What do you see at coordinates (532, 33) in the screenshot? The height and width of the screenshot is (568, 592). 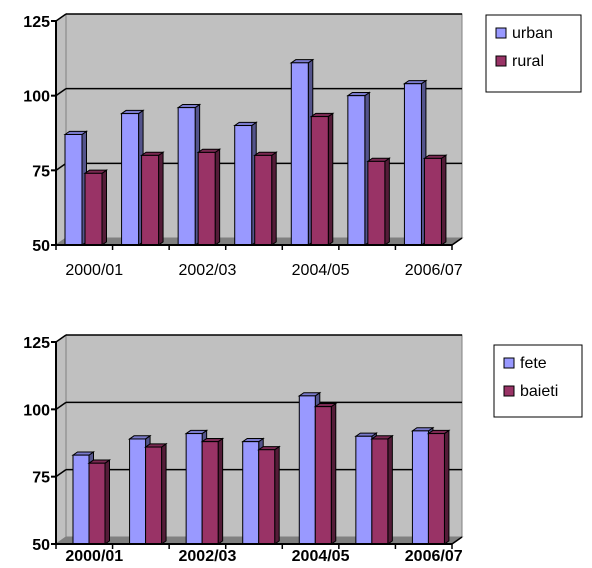 I see `legend-label-urban: urban` at bounding box center [532, 33].